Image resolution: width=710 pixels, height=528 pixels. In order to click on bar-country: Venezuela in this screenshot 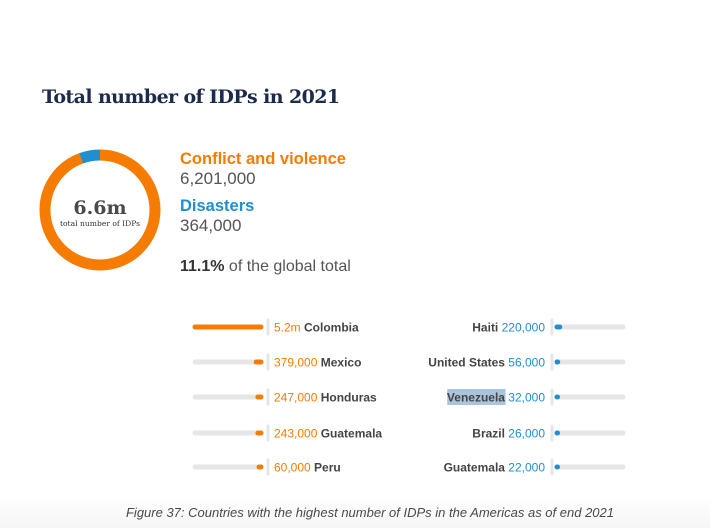, I will do `click(477, 398)`.